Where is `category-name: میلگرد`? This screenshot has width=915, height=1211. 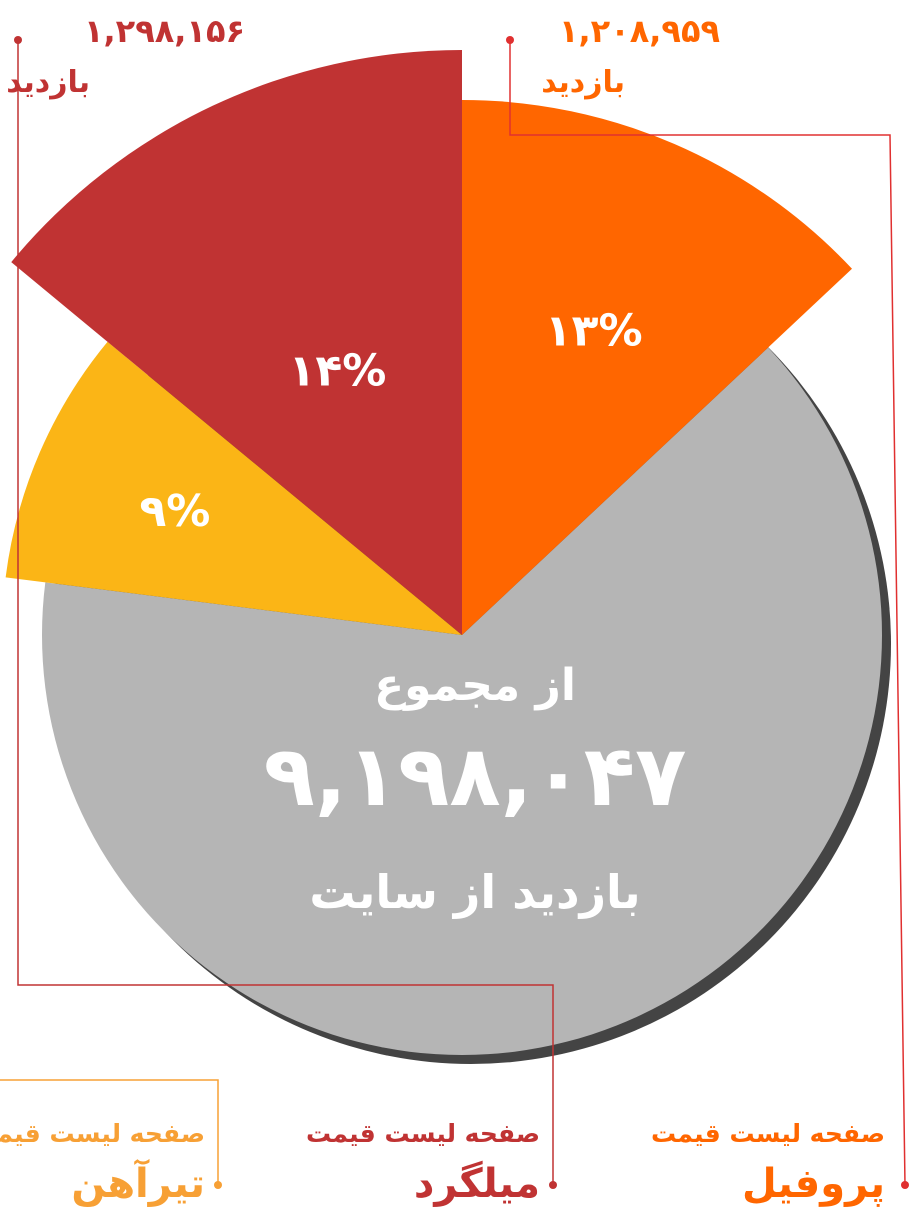 category-name: میلگرد is located at coordinates (477, 1183).